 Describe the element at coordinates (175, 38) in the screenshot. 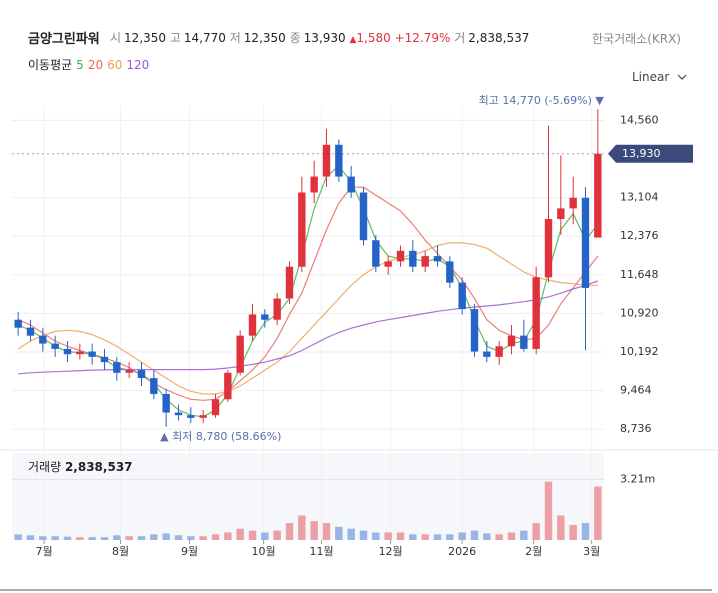

I see `label: 고` at that location.